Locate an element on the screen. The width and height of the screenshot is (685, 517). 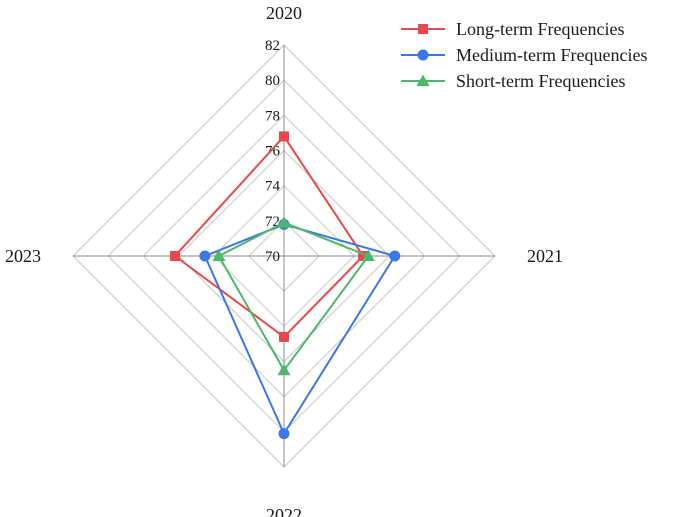
axis-label-2020: 2020 is located at coordinates (284, 13).